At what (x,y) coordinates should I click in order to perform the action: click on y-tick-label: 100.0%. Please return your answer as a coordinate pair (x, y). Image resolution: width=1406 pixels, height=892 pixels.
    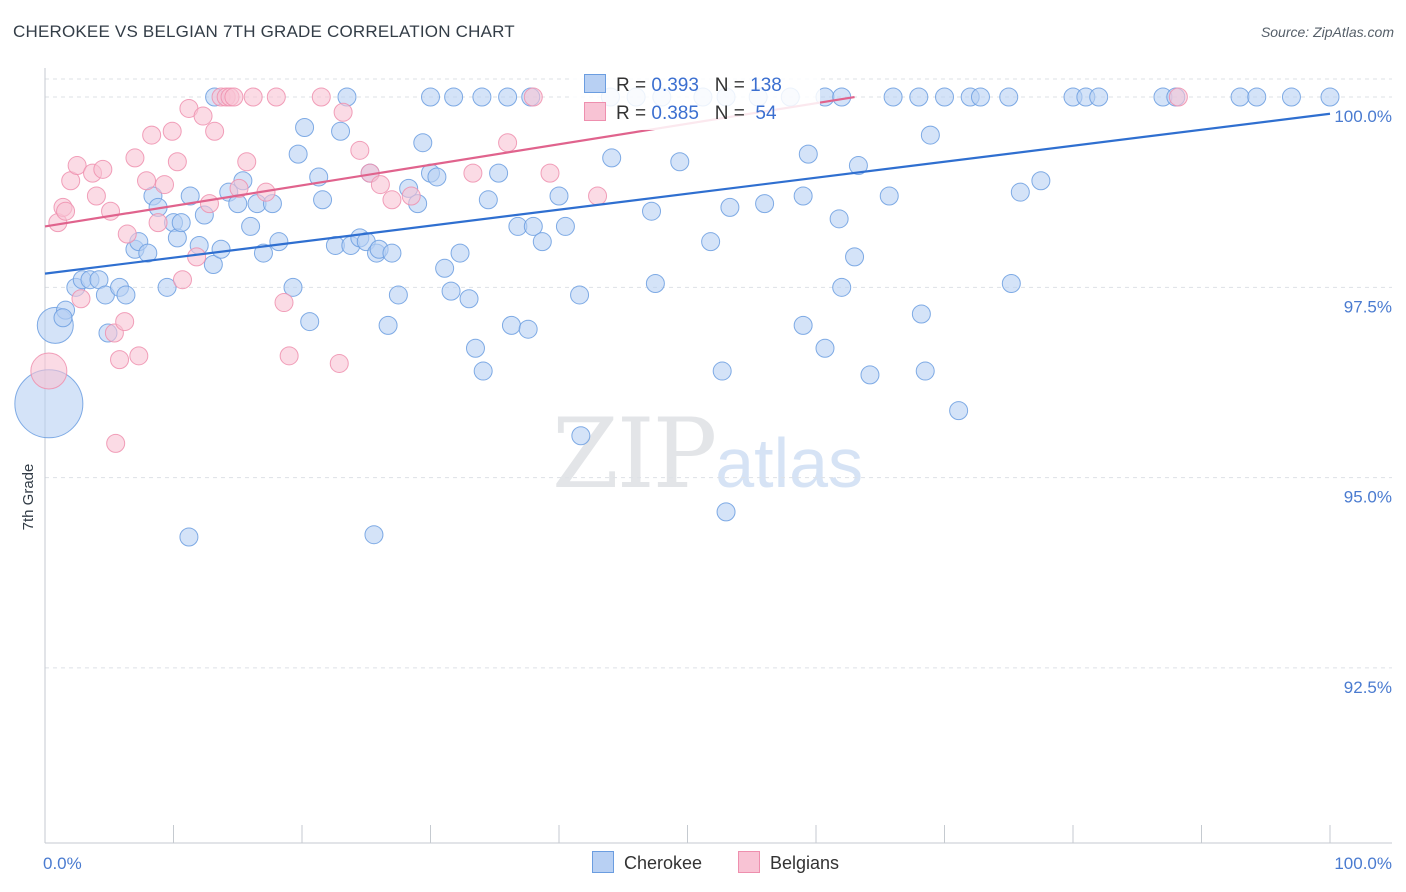
    Looking at the image, I should click on (1363, 116).